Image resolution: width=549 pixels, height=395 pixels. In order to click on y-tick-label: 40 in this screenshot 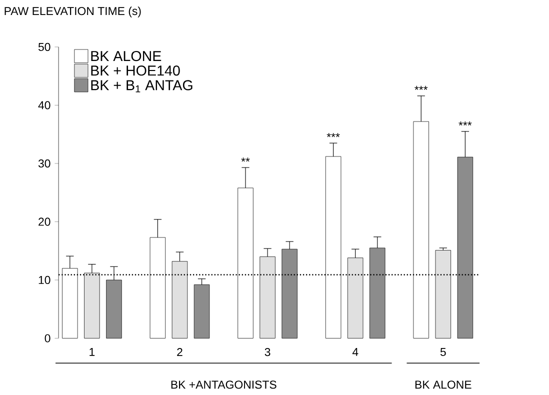, I will do `click(44, 105)`.